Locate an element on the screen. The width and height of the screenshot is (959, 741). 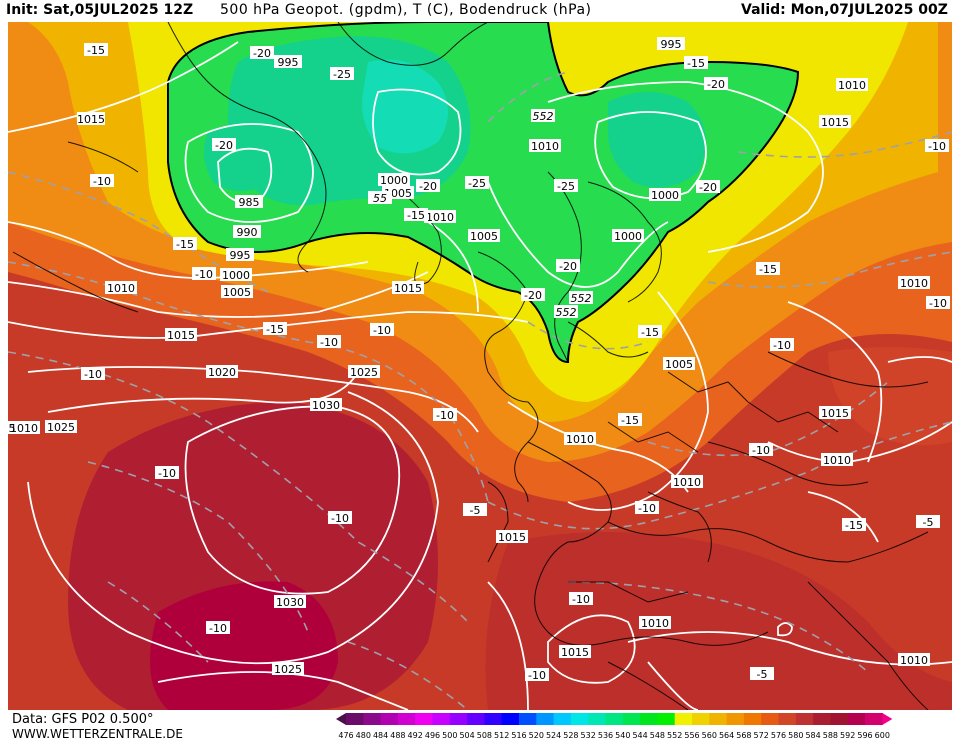
colorbar-tick-label: 576 is located at coordinates (778, 735).